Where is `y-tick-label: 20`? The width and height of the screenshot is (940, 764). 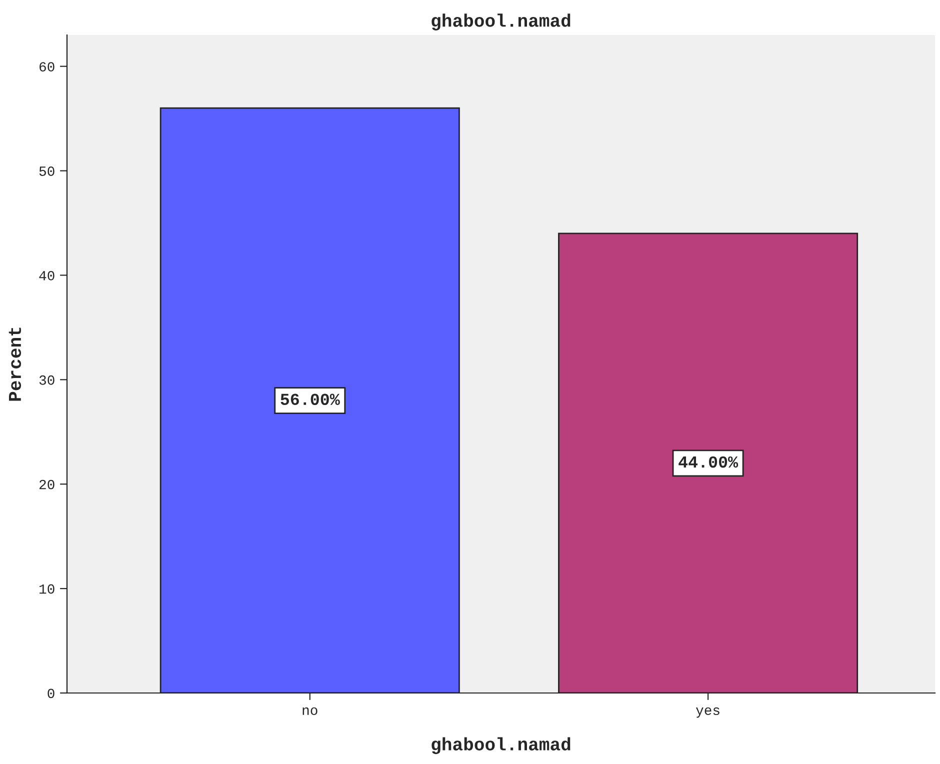 y-tick-label: 20 is located at coordinates (47, 485).